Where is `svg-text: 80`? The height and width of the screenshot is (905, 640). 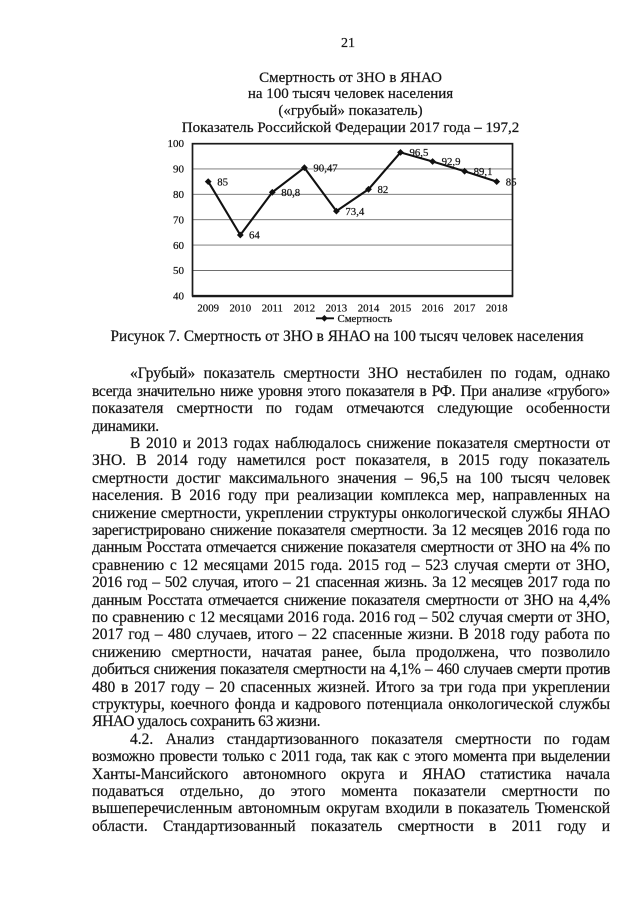
svg-text: 80 is located at coordinates (179, 195).